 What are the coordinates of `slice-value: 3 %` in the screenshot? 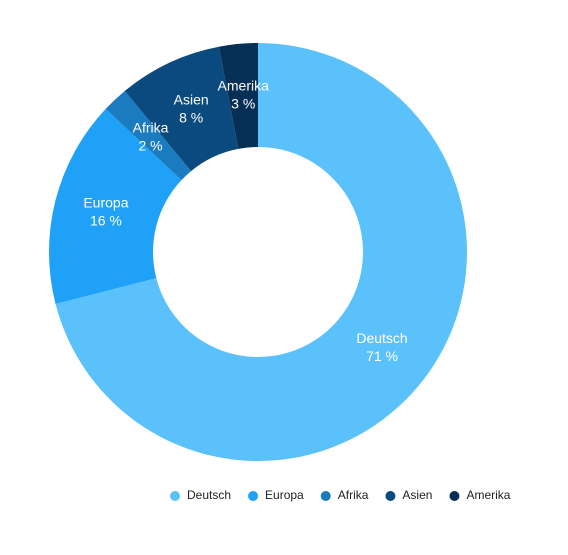 It's located at (243, 103).